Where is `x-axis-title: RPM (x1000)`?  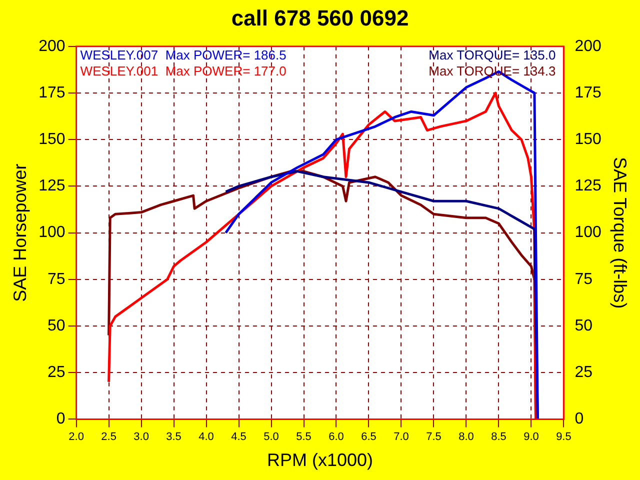
x-axis-title: RPM (x1000) is located at coordinates (320, 460).